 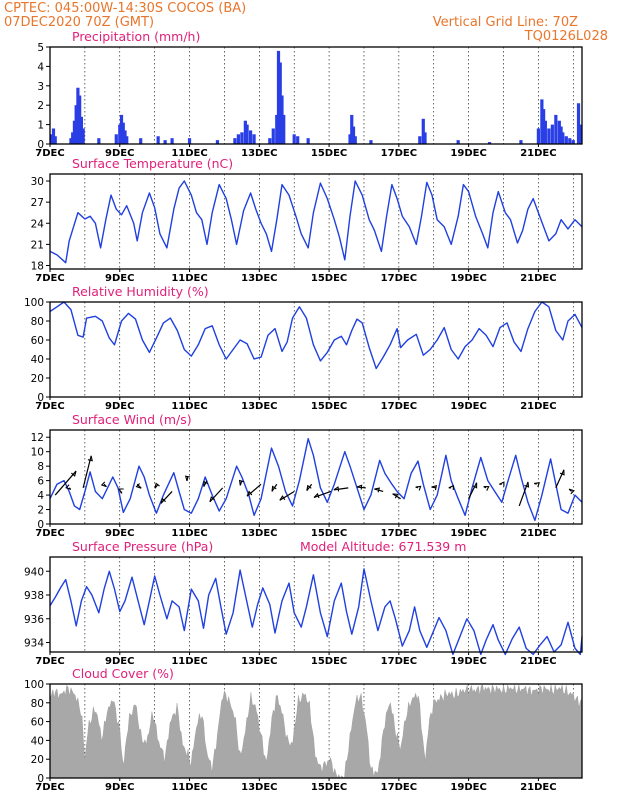 What do you see at coordinates (316, 349) in the screenshot?
I see `rh-plot-frame` at bounding box center [316, 349].